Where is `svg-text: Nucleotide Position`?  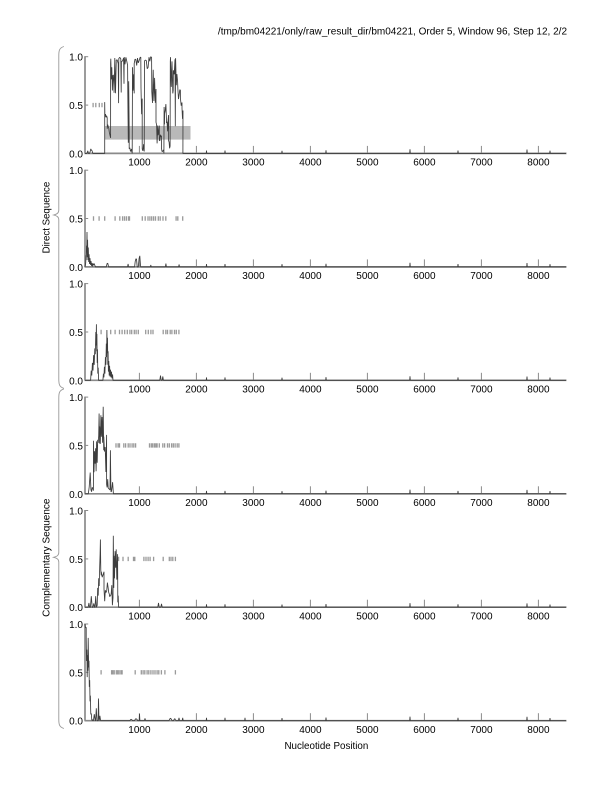
svg-text: Nucleotide Position is located at coordinates (326, 746).